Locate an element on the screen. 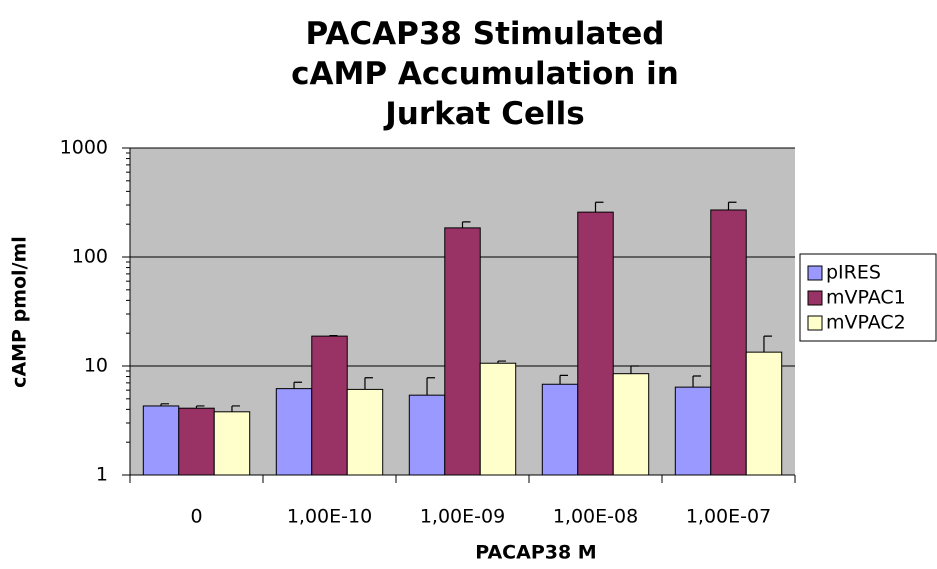 The image size is (937, 569). x-tick-label: 1,00E-08 is located at coordinates (595, 517).